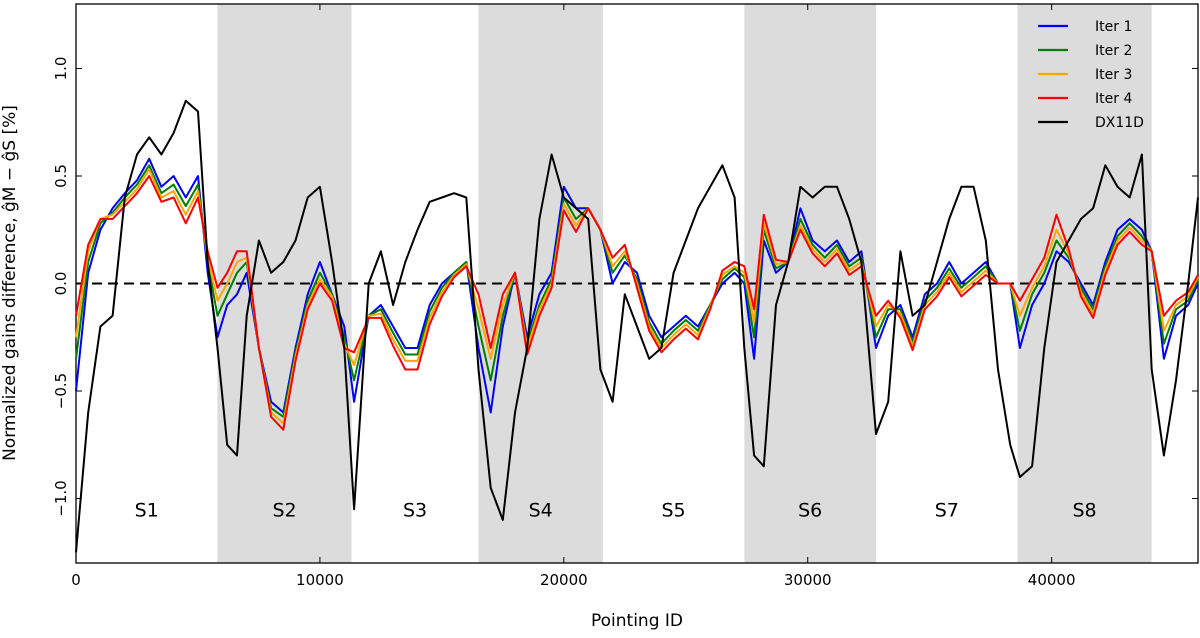 This screenshot has width=1200, height=638. Describe the element at coordinates (10, 283) in the screenshot. I see `y-axis-label: Normalized gains difference, ĝM − ĝS [%]` at that location.